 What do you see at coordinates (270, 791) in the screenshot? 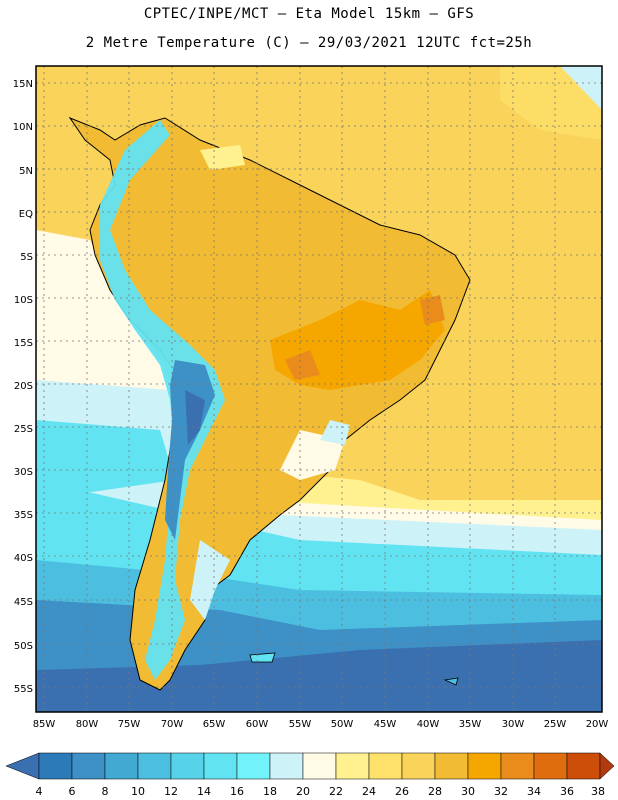
I see `legend-value: 18` at bounding box center [270, 791].